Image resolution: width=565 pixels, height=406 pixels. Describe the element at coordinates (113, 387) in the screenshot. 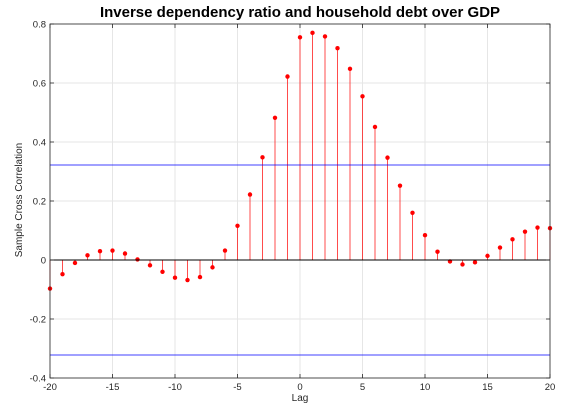

I see `x-tick-label: -15` at that location.